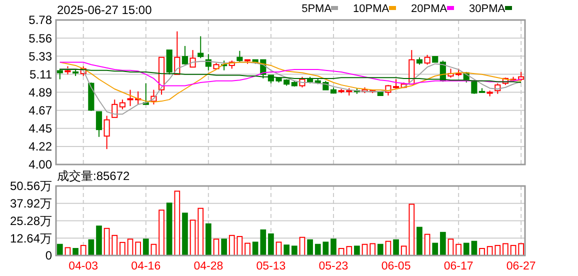  What do you see at coordinates (40, 165) in the screenshot?
I see `y-tick-label: 4.00` at bounding box center [40, 165].